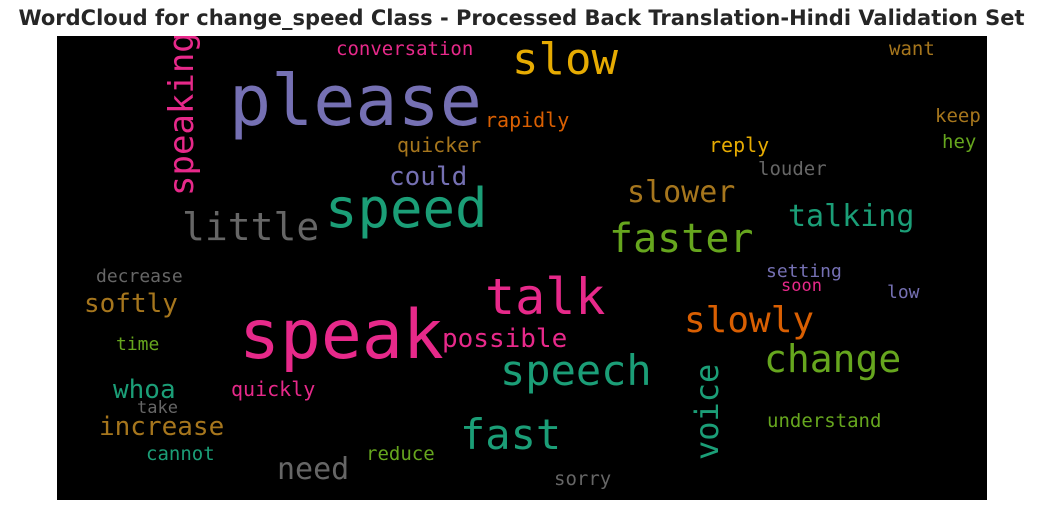  What do you see at coordinates (527, 120) in the screenshot?
I see `word-rapidly: rapidly` at bounding box center [527, 120].